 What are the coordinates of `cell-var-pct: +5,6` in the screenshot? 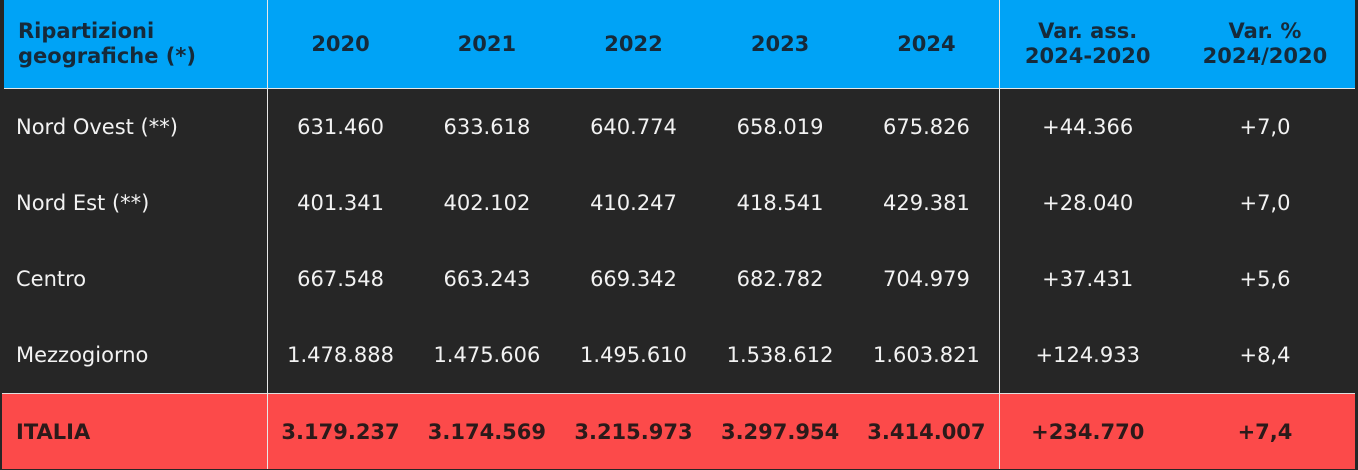 It's located at (1265, 279).